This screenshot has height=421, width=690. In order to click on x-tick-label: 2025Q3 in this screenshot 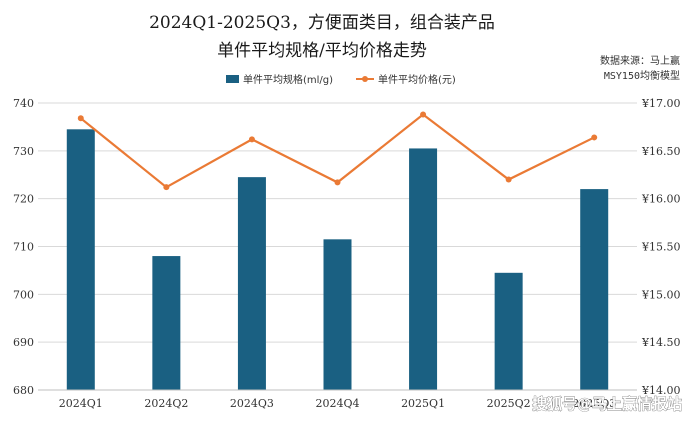, I will do `click(594, 403)`.